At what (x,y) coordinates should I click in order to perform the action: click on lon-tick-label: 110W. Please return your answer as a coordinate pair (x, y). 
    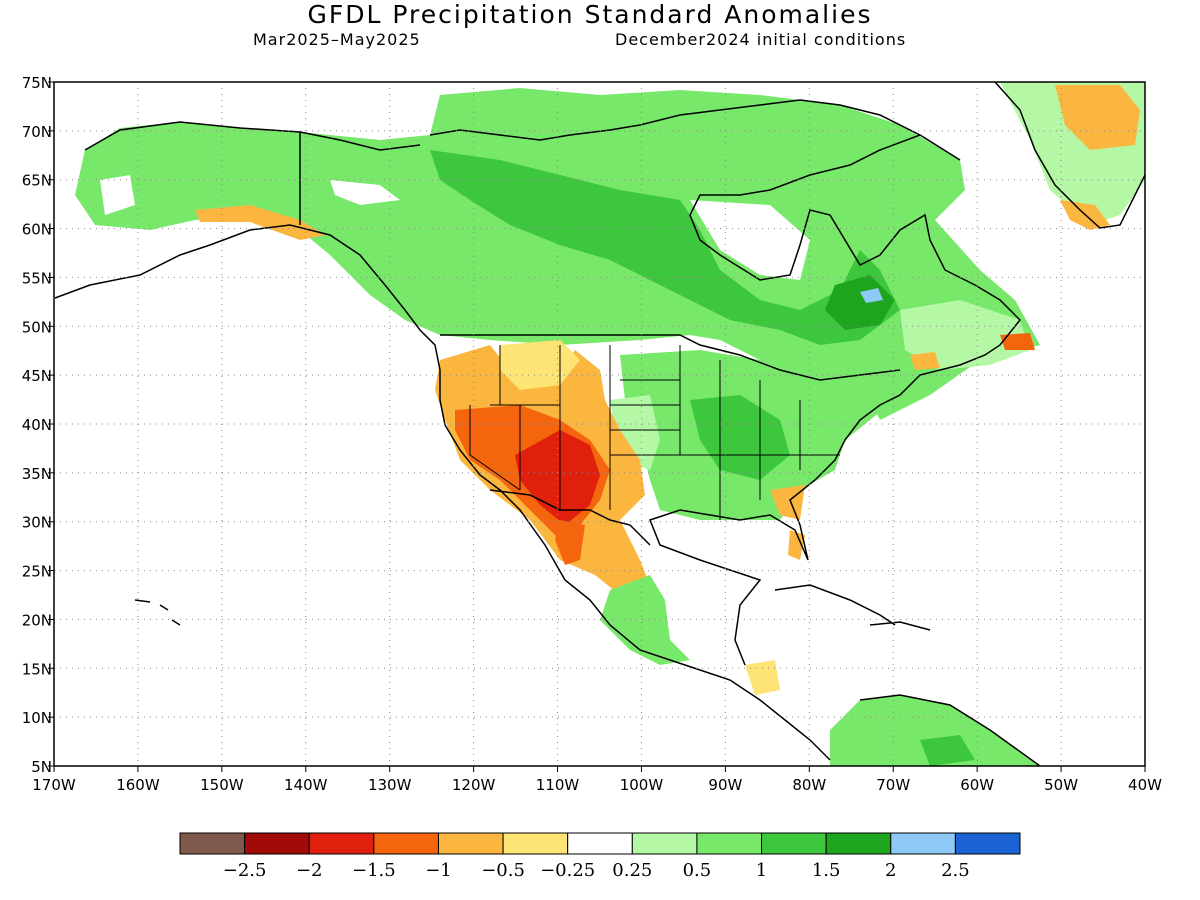
    Looking at the image, I should click on (558, 785).